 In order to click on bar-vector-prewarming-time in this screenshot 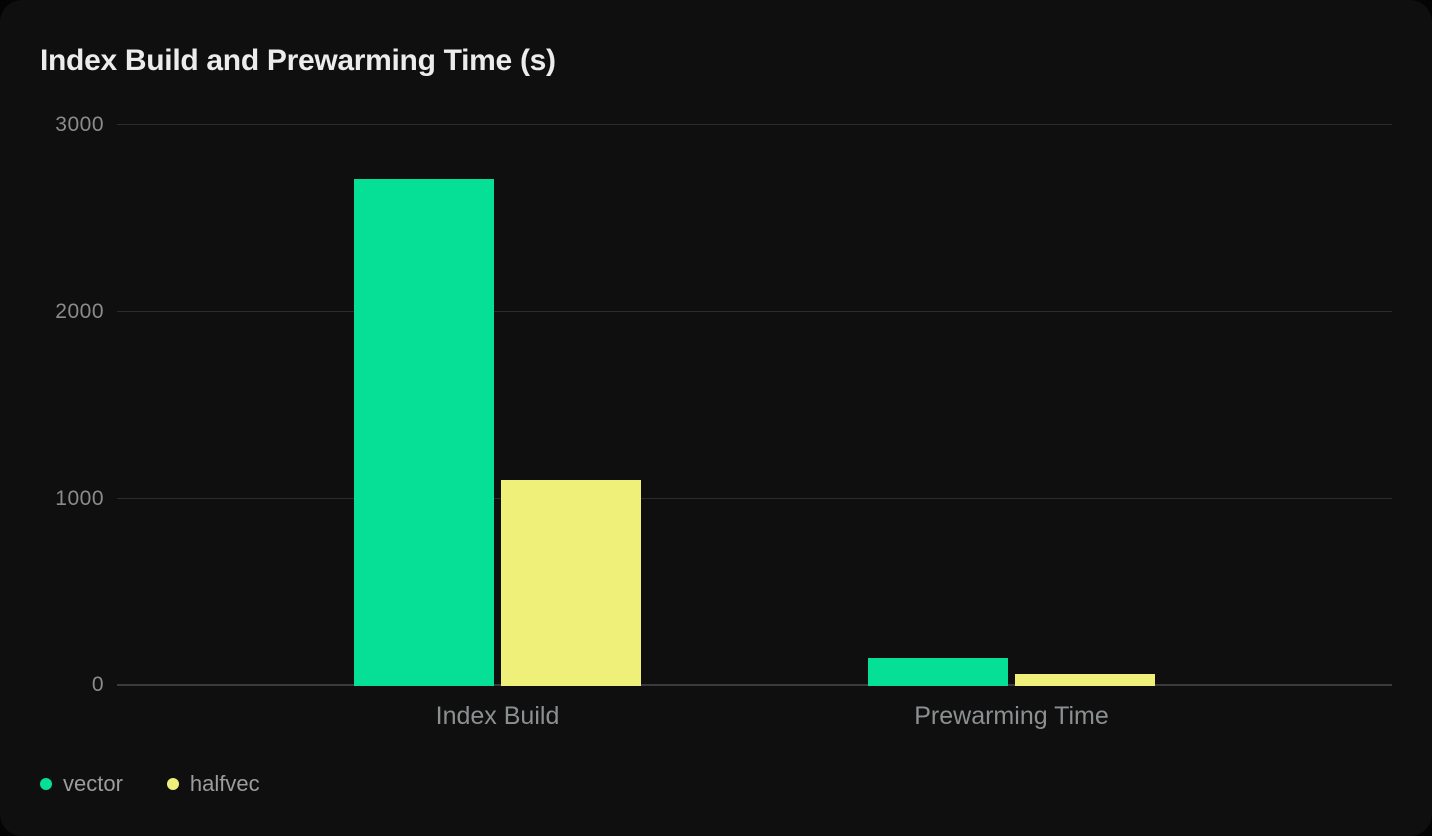, I will do `click(938, 671)`.